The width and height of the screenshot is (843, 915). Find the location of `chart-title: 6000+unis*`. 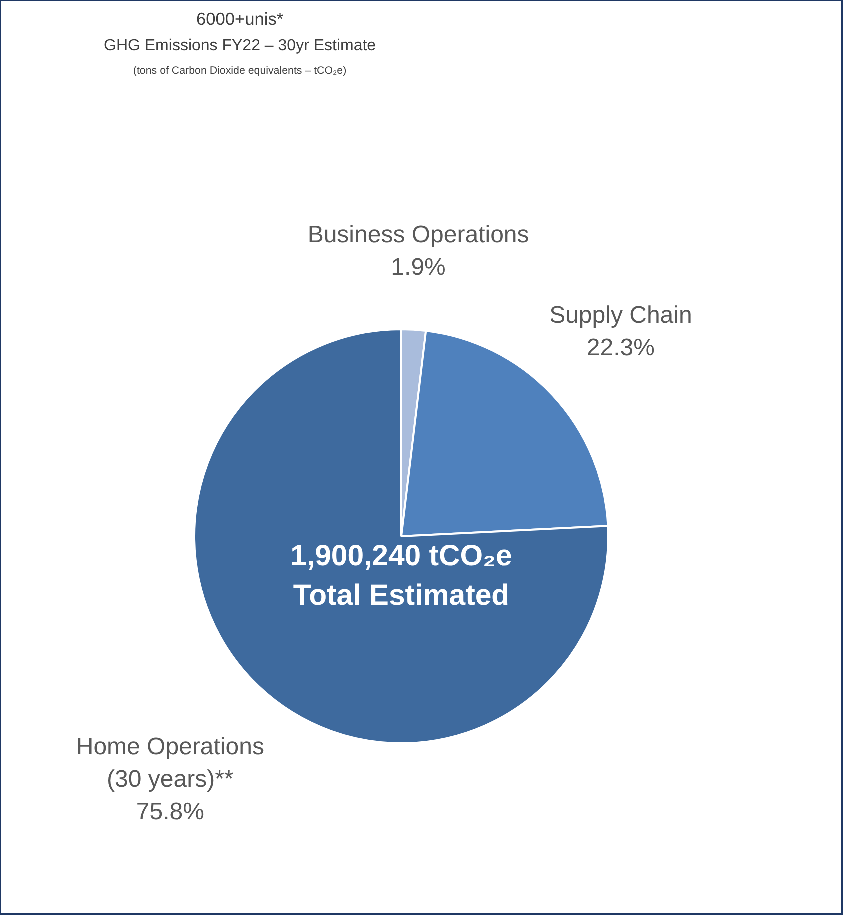

chart-title: 6000+unis* is located at coordinates (240, 19).